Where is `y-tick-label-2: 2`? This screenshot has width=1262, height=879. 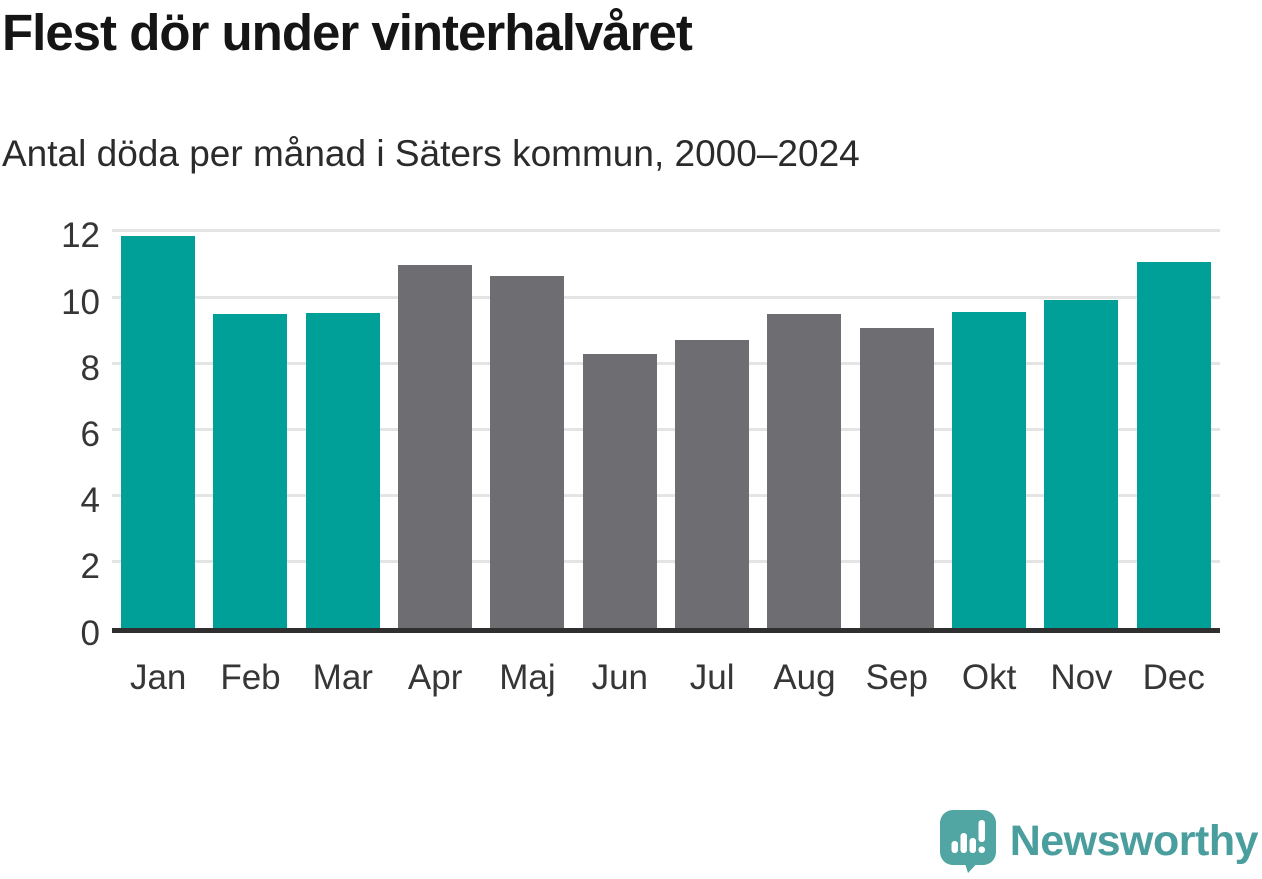 y-tick-label-2: 2 is located at coordinates (90, 567).